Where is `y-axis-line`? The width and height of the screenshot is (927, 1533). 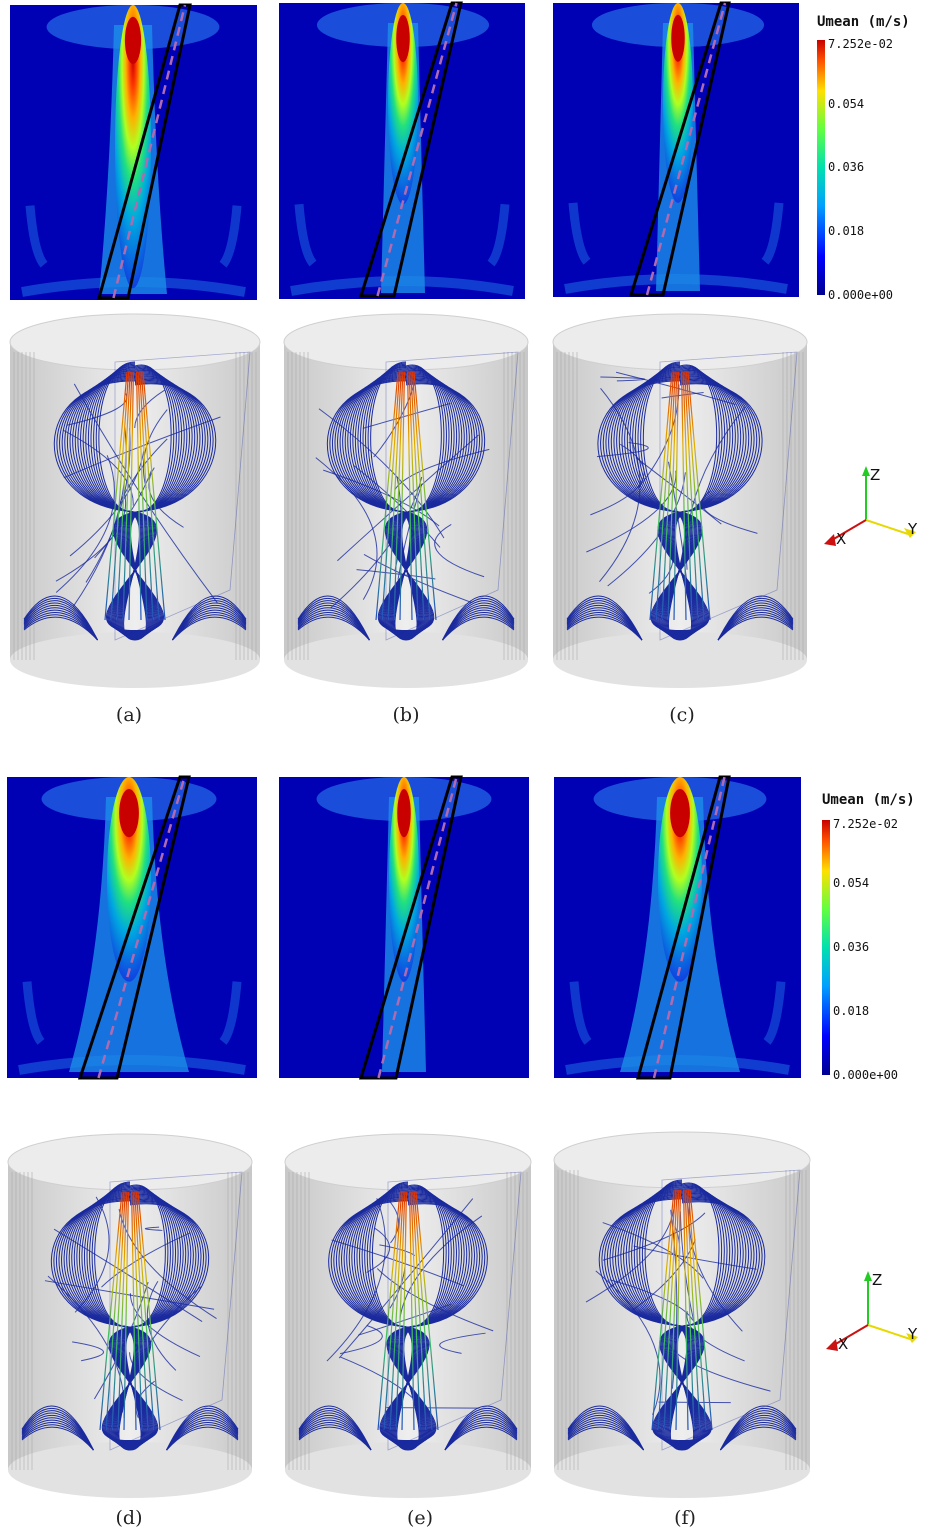 y-axis-line is located at coordinates (887, 527).